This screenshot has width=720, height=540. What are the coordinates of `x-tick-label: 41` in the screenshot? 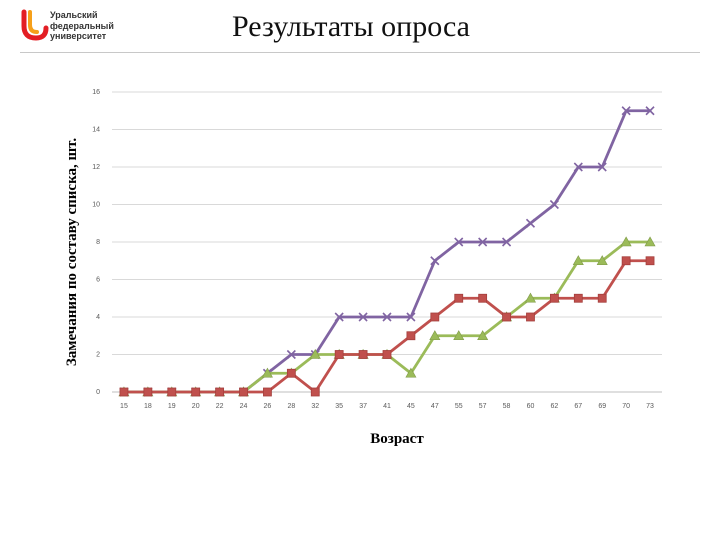 It's located at (387, 406).